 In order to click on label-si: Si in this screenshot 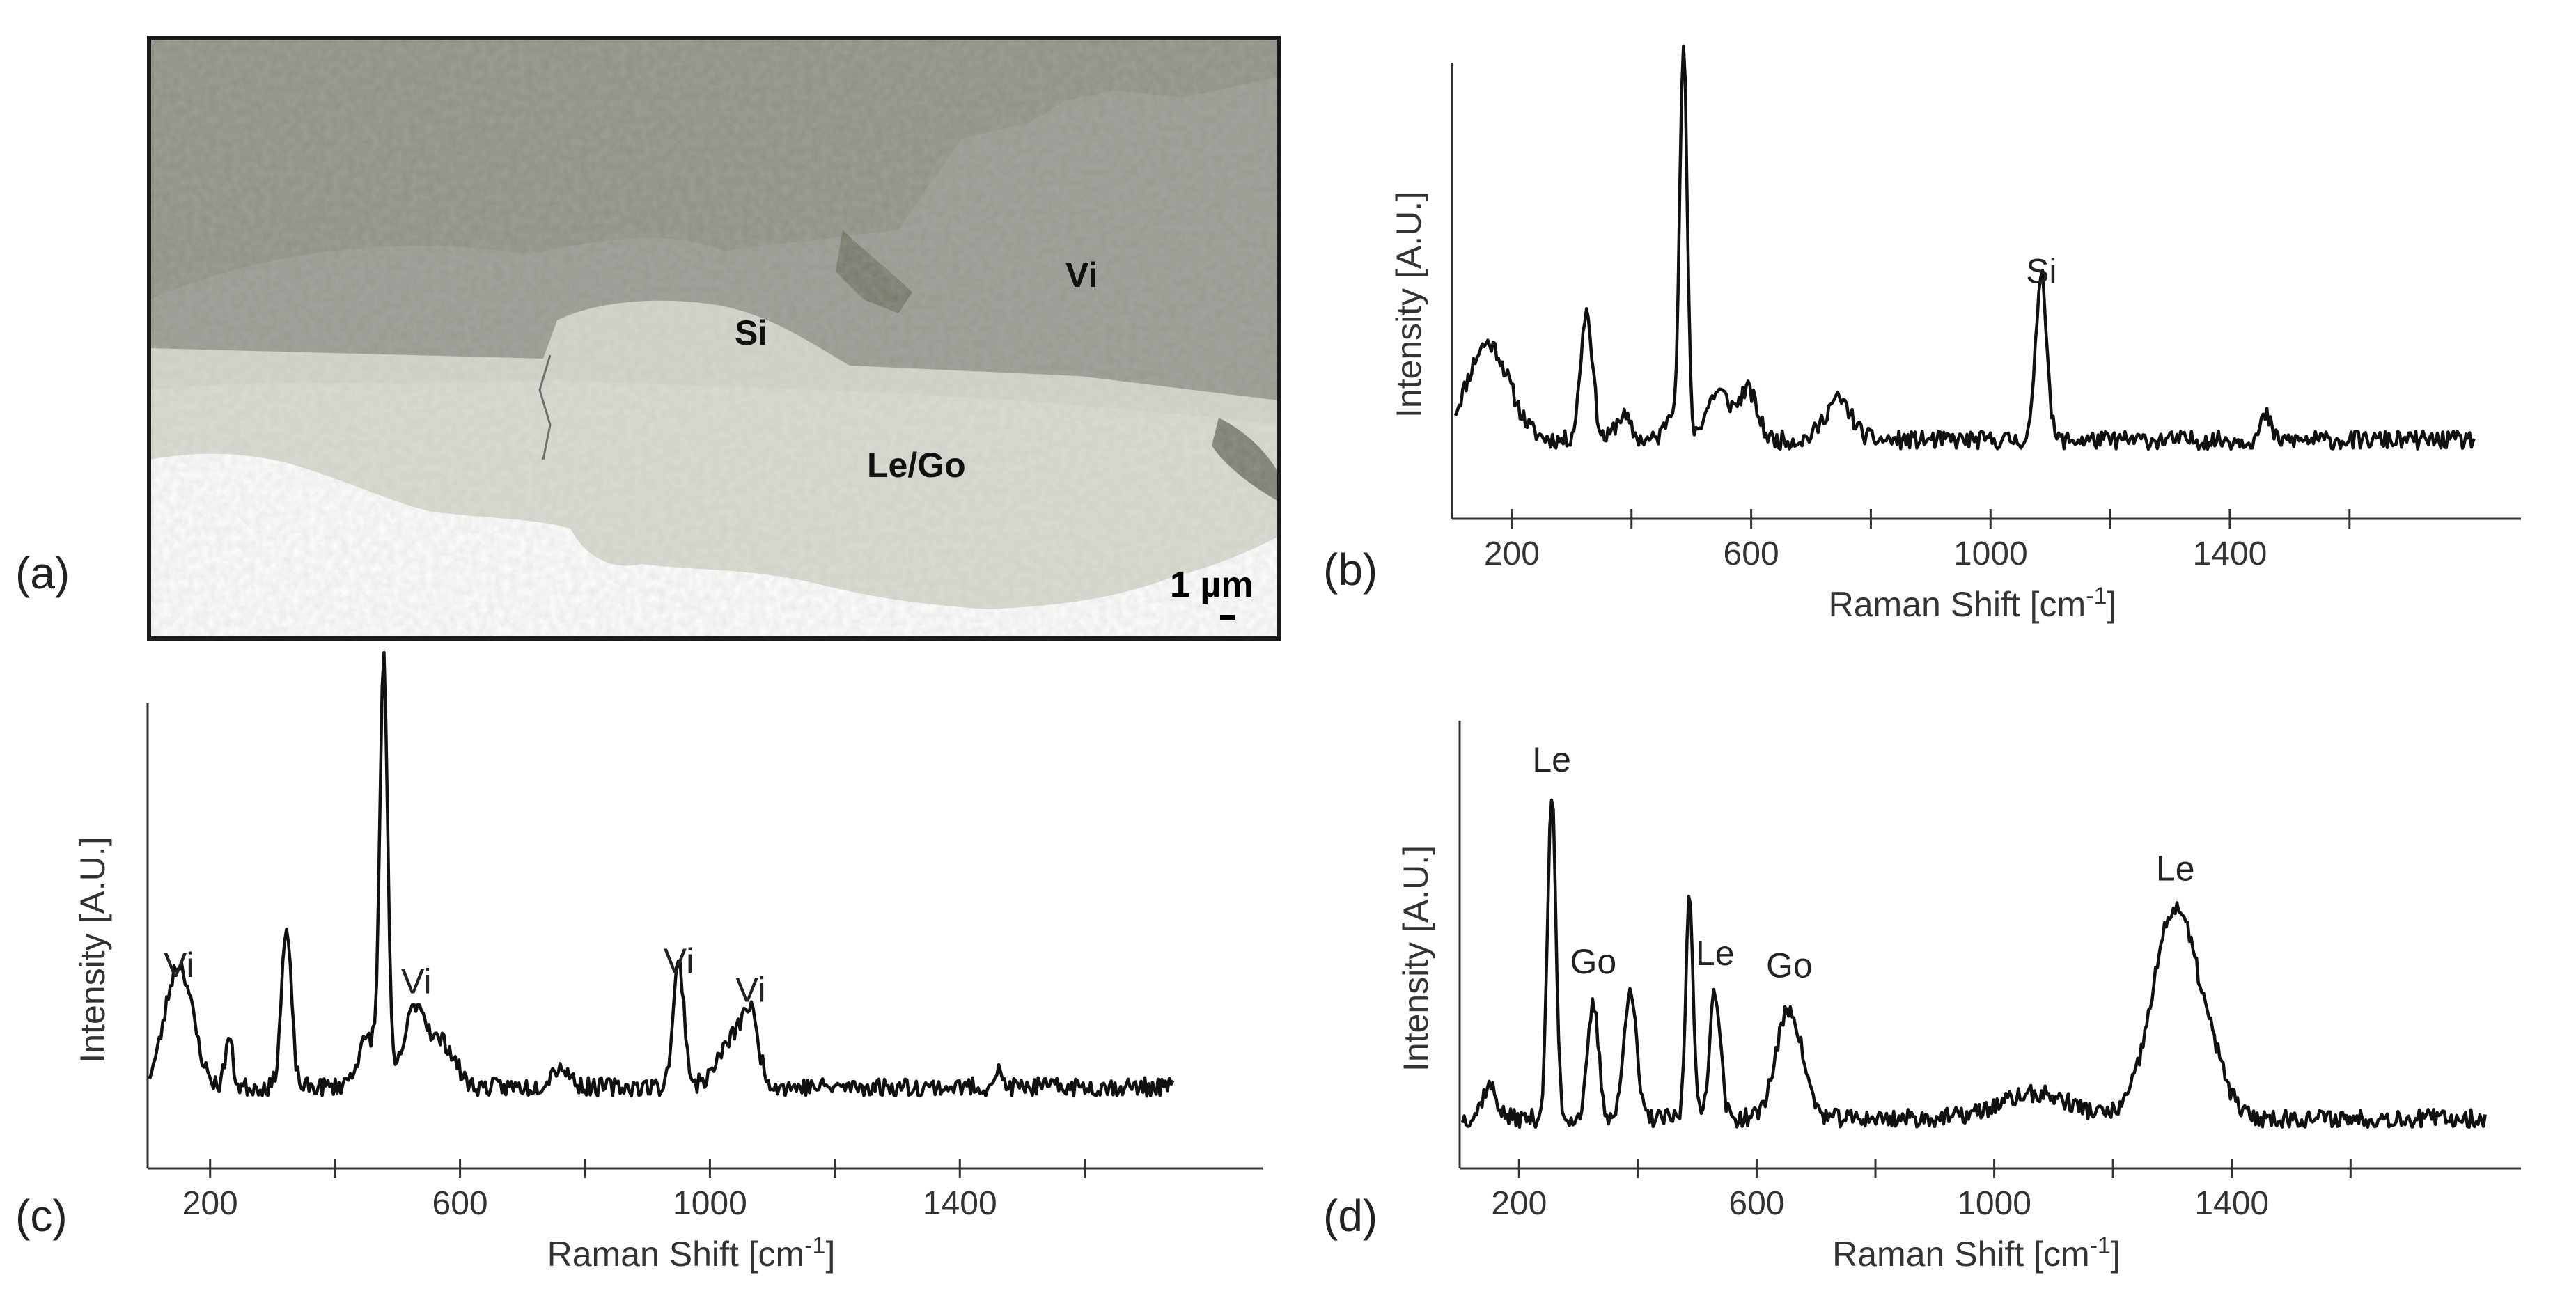, I will do `click(751, 332)`.